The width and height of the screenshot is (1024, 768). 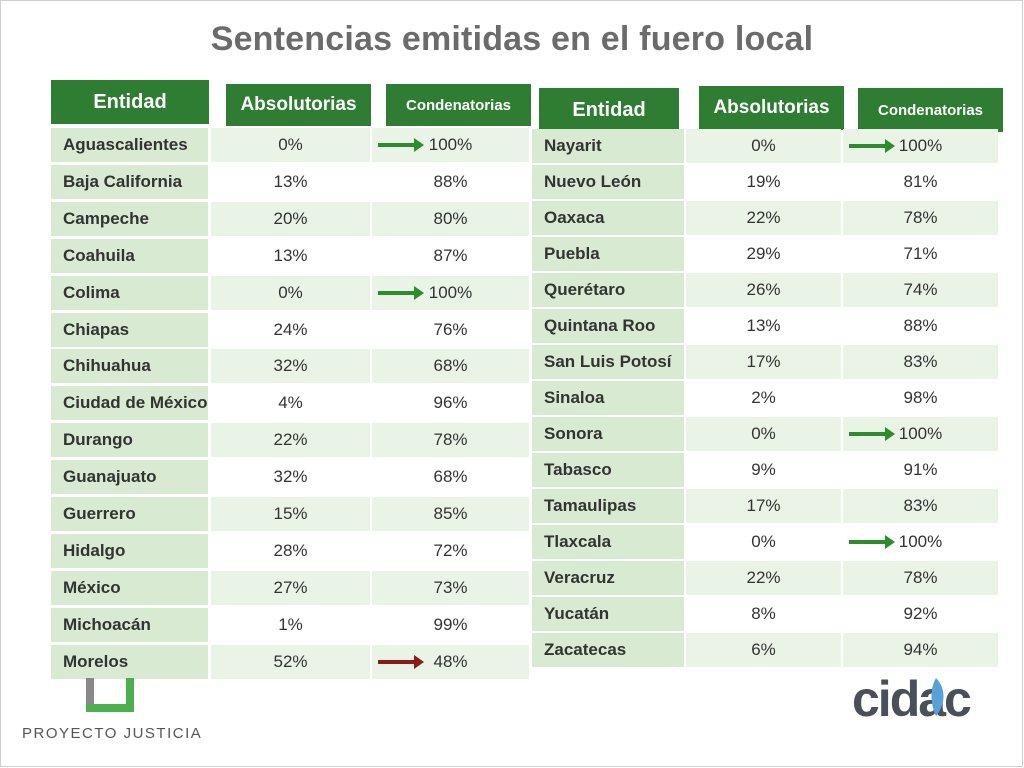 I want to click on condenatorias-cell: 85%, so click(x=450, y=514).